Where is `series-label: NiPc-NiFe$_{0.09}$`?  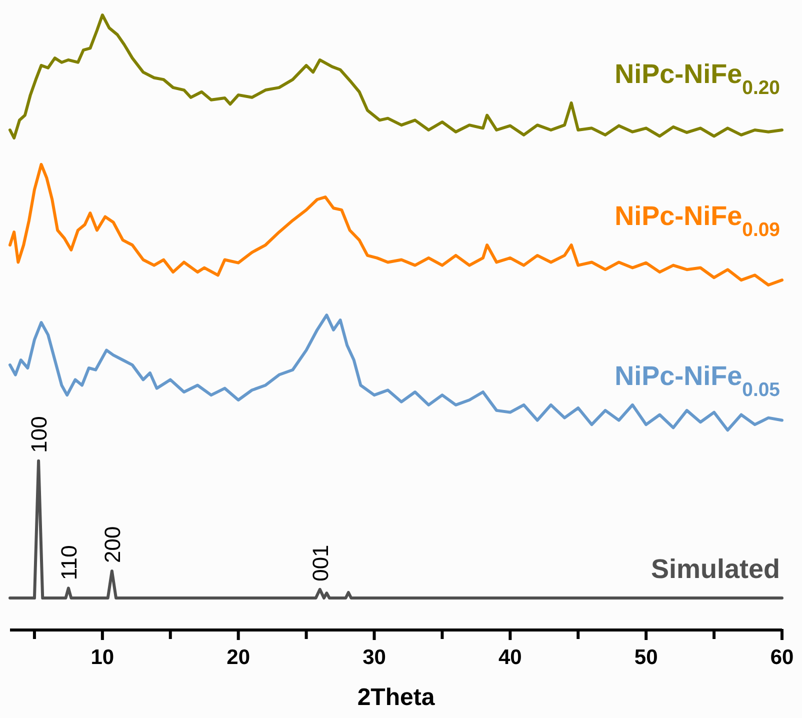
series-label: NiPc-NiFe$_{0.09}$ is located at coordinates (697, 221).